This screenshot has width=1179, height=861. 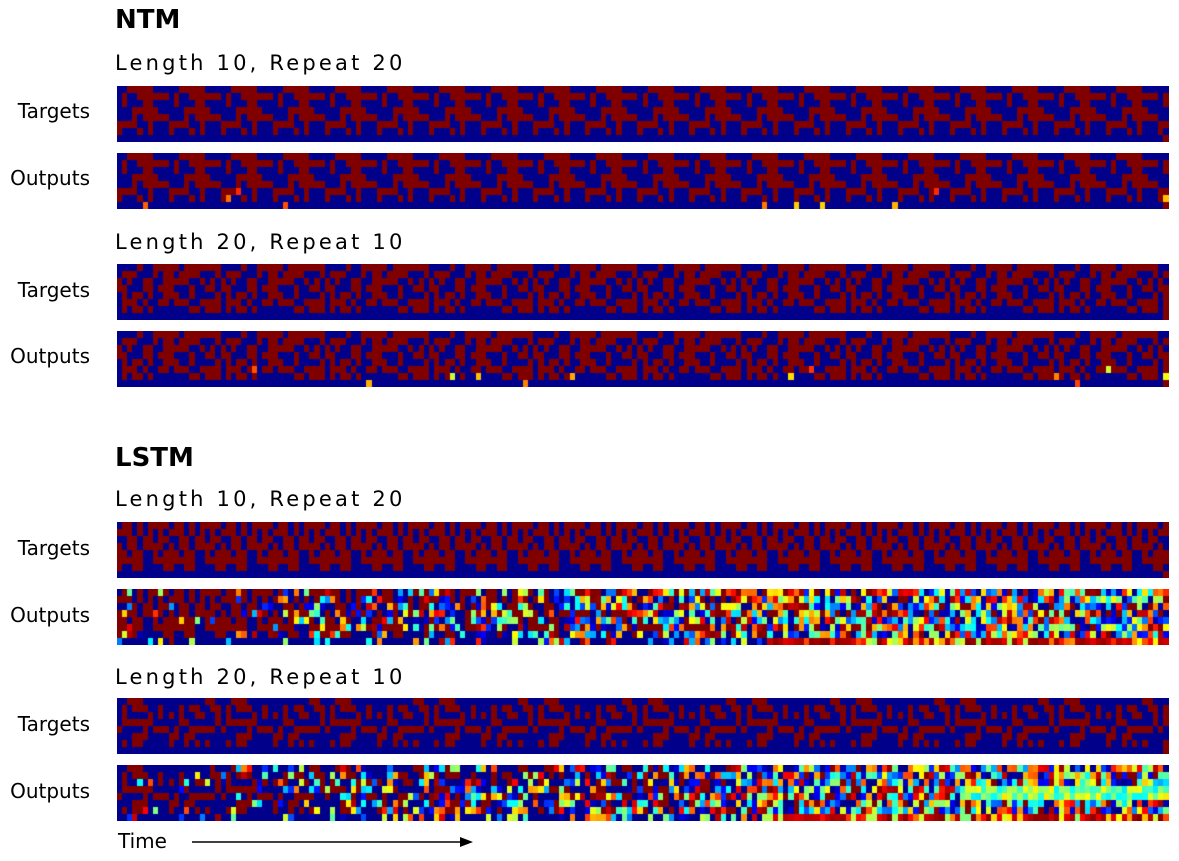 What do you see at coordinates (53, 548) in the screenshot?
I see `row-label-lstm-l10-targets: Targets` at bounding box center [53, 548].